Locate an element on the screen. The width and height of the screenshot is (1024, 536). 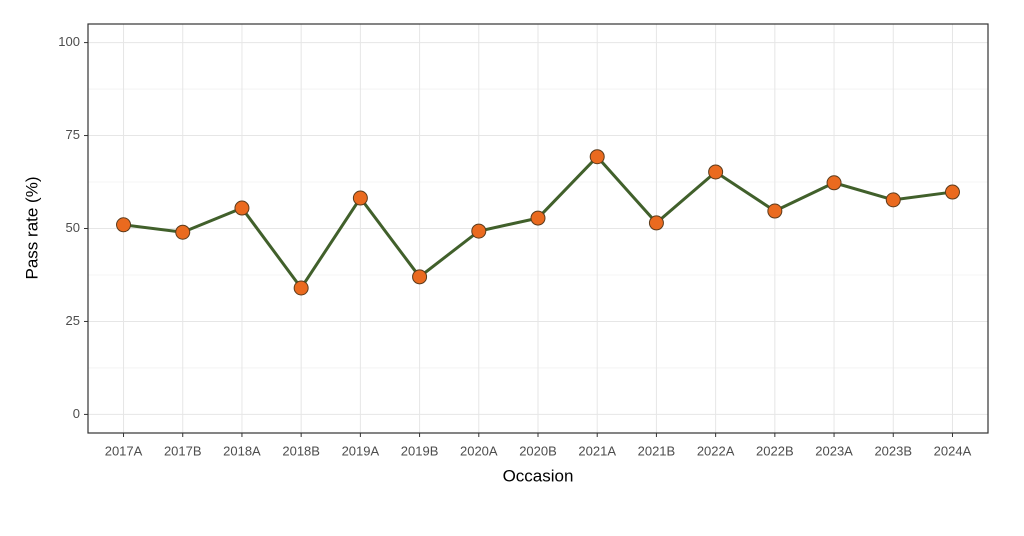
x-tick-label: 2020A is located at coordinates (479, 450).